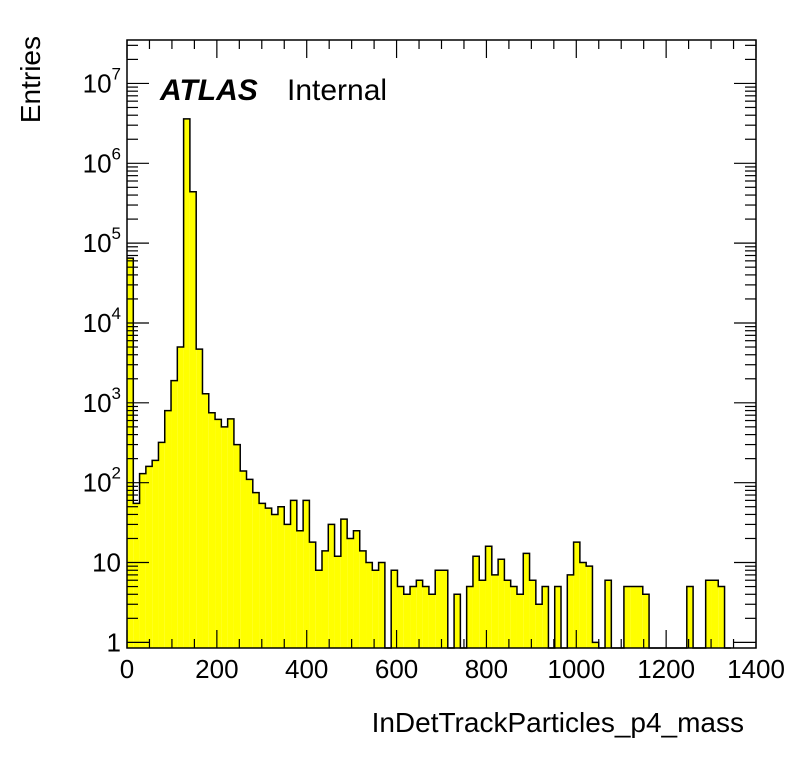 The height and width of the screenshot is (772, 796). I want to click on x-tick-label: 0, so click(127, 669).